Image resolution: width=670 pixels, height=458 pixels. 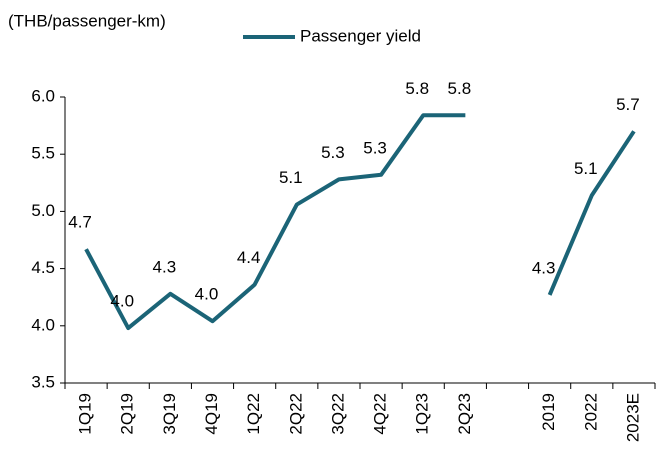 What do you see at coordinates (249, 257) in the screenshot?
I see `data-label: 4.4` at bounding box center [249, 257].